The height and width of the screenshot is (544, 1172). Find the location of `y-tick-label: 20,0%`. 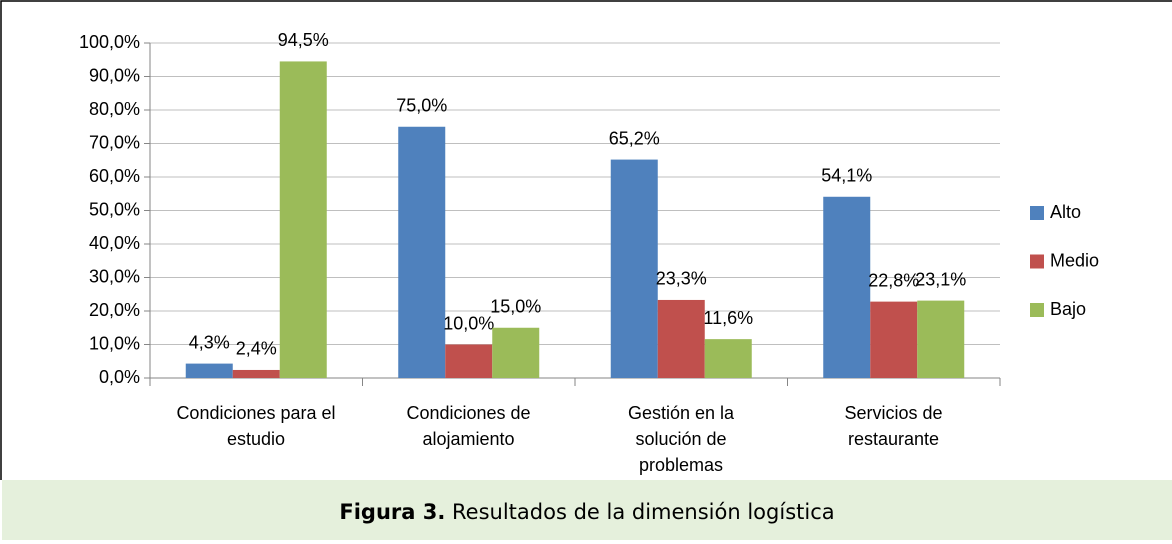

y-tick-label: 20,0% is located at coordinates (114, 310).